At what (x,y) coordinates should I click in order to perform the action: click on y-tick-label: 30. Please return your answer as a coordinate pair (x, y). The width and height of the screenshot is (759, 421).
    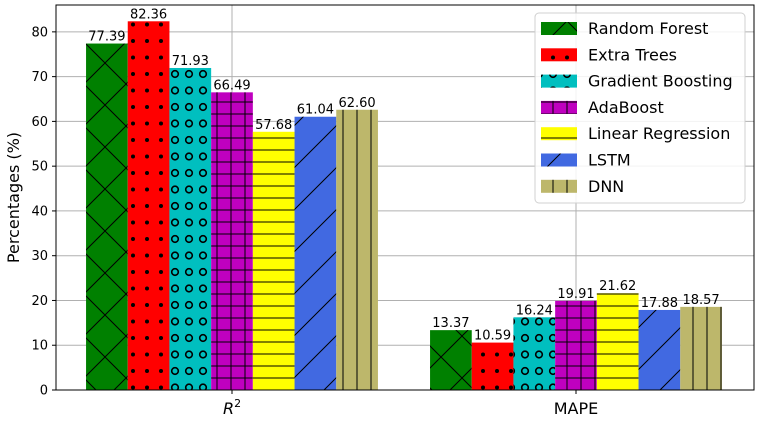
    Looking at the image, I should click on (39, 256).